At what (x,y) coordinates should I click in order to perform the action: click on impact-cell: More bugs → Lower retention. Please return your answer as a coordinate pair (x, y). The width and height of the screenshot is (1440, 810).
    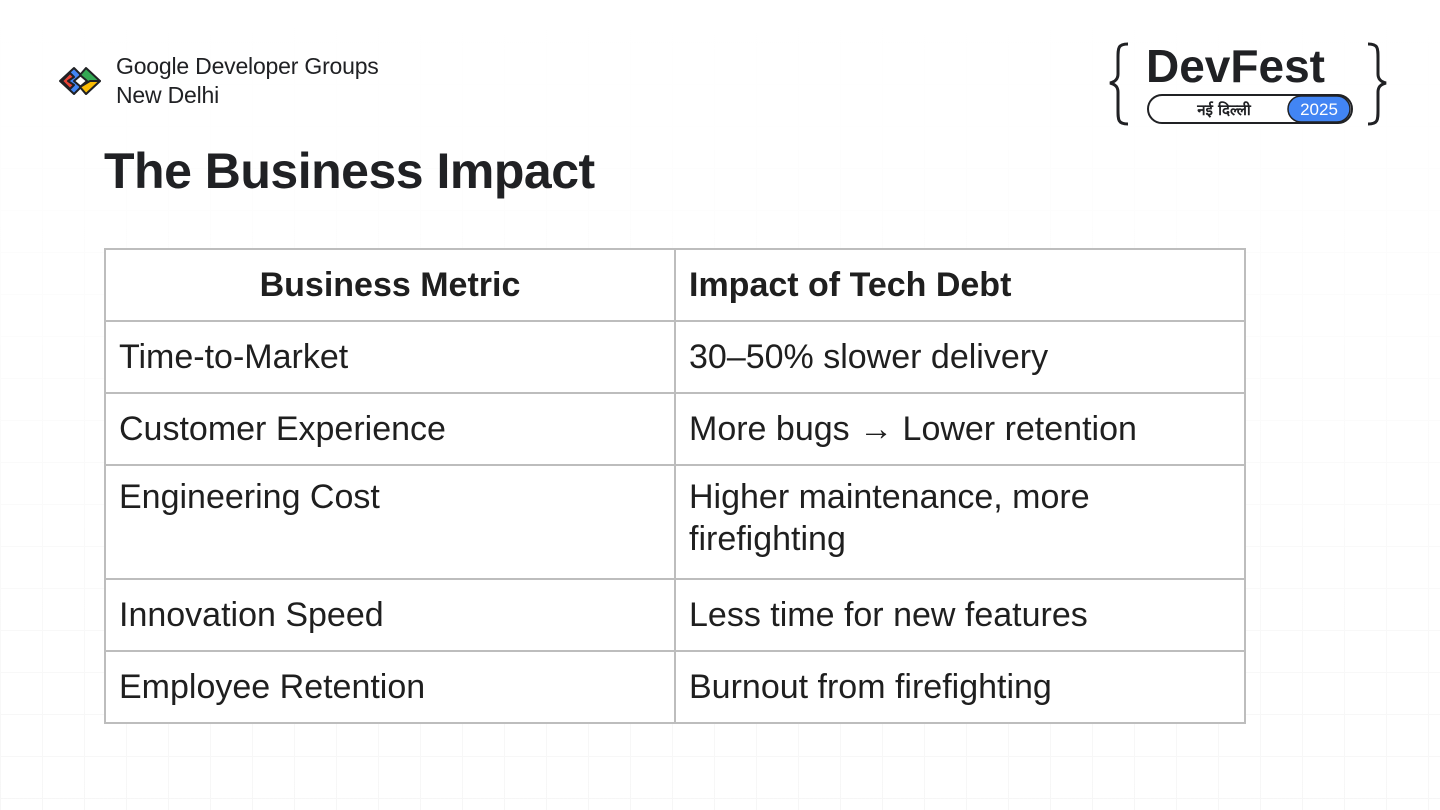
    Looking at the image, I should click on (960, 429).